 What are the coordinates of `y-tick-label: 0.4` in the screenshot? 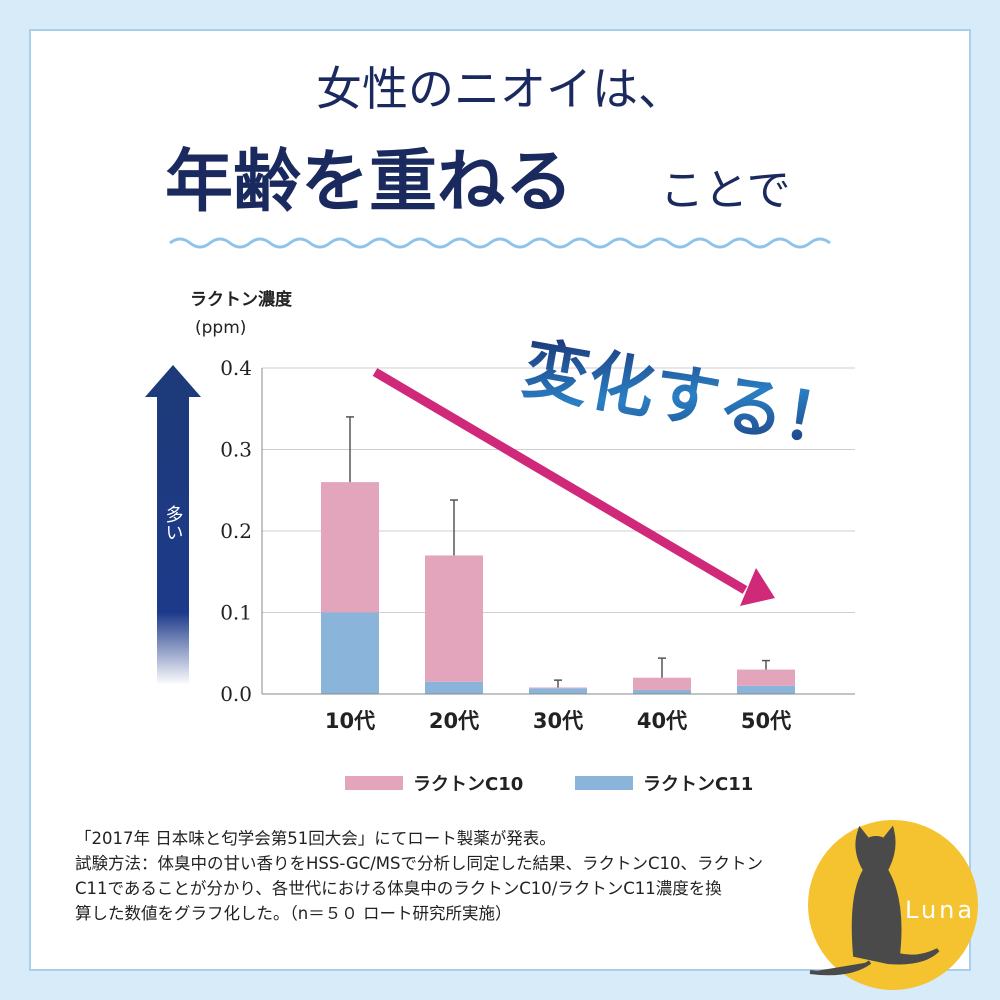 It's located at (236, 368).